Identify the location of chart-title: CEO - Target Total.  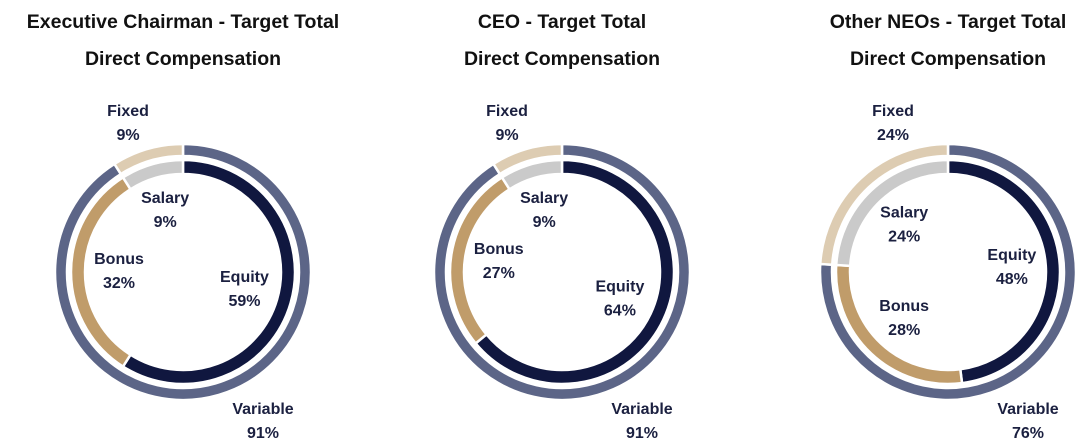
(562, 22).